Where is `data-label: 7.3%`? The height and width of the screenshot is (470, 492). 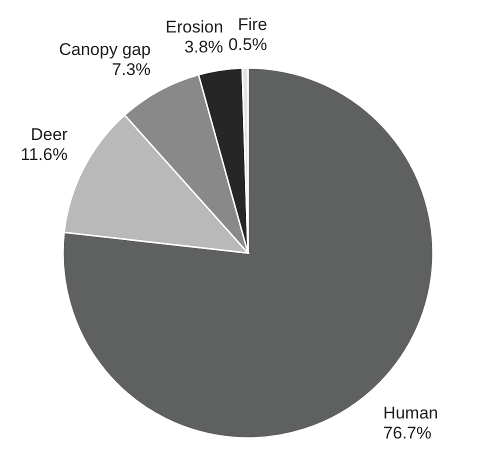
data-label: 7.3% is located at coordinates (131, 69).